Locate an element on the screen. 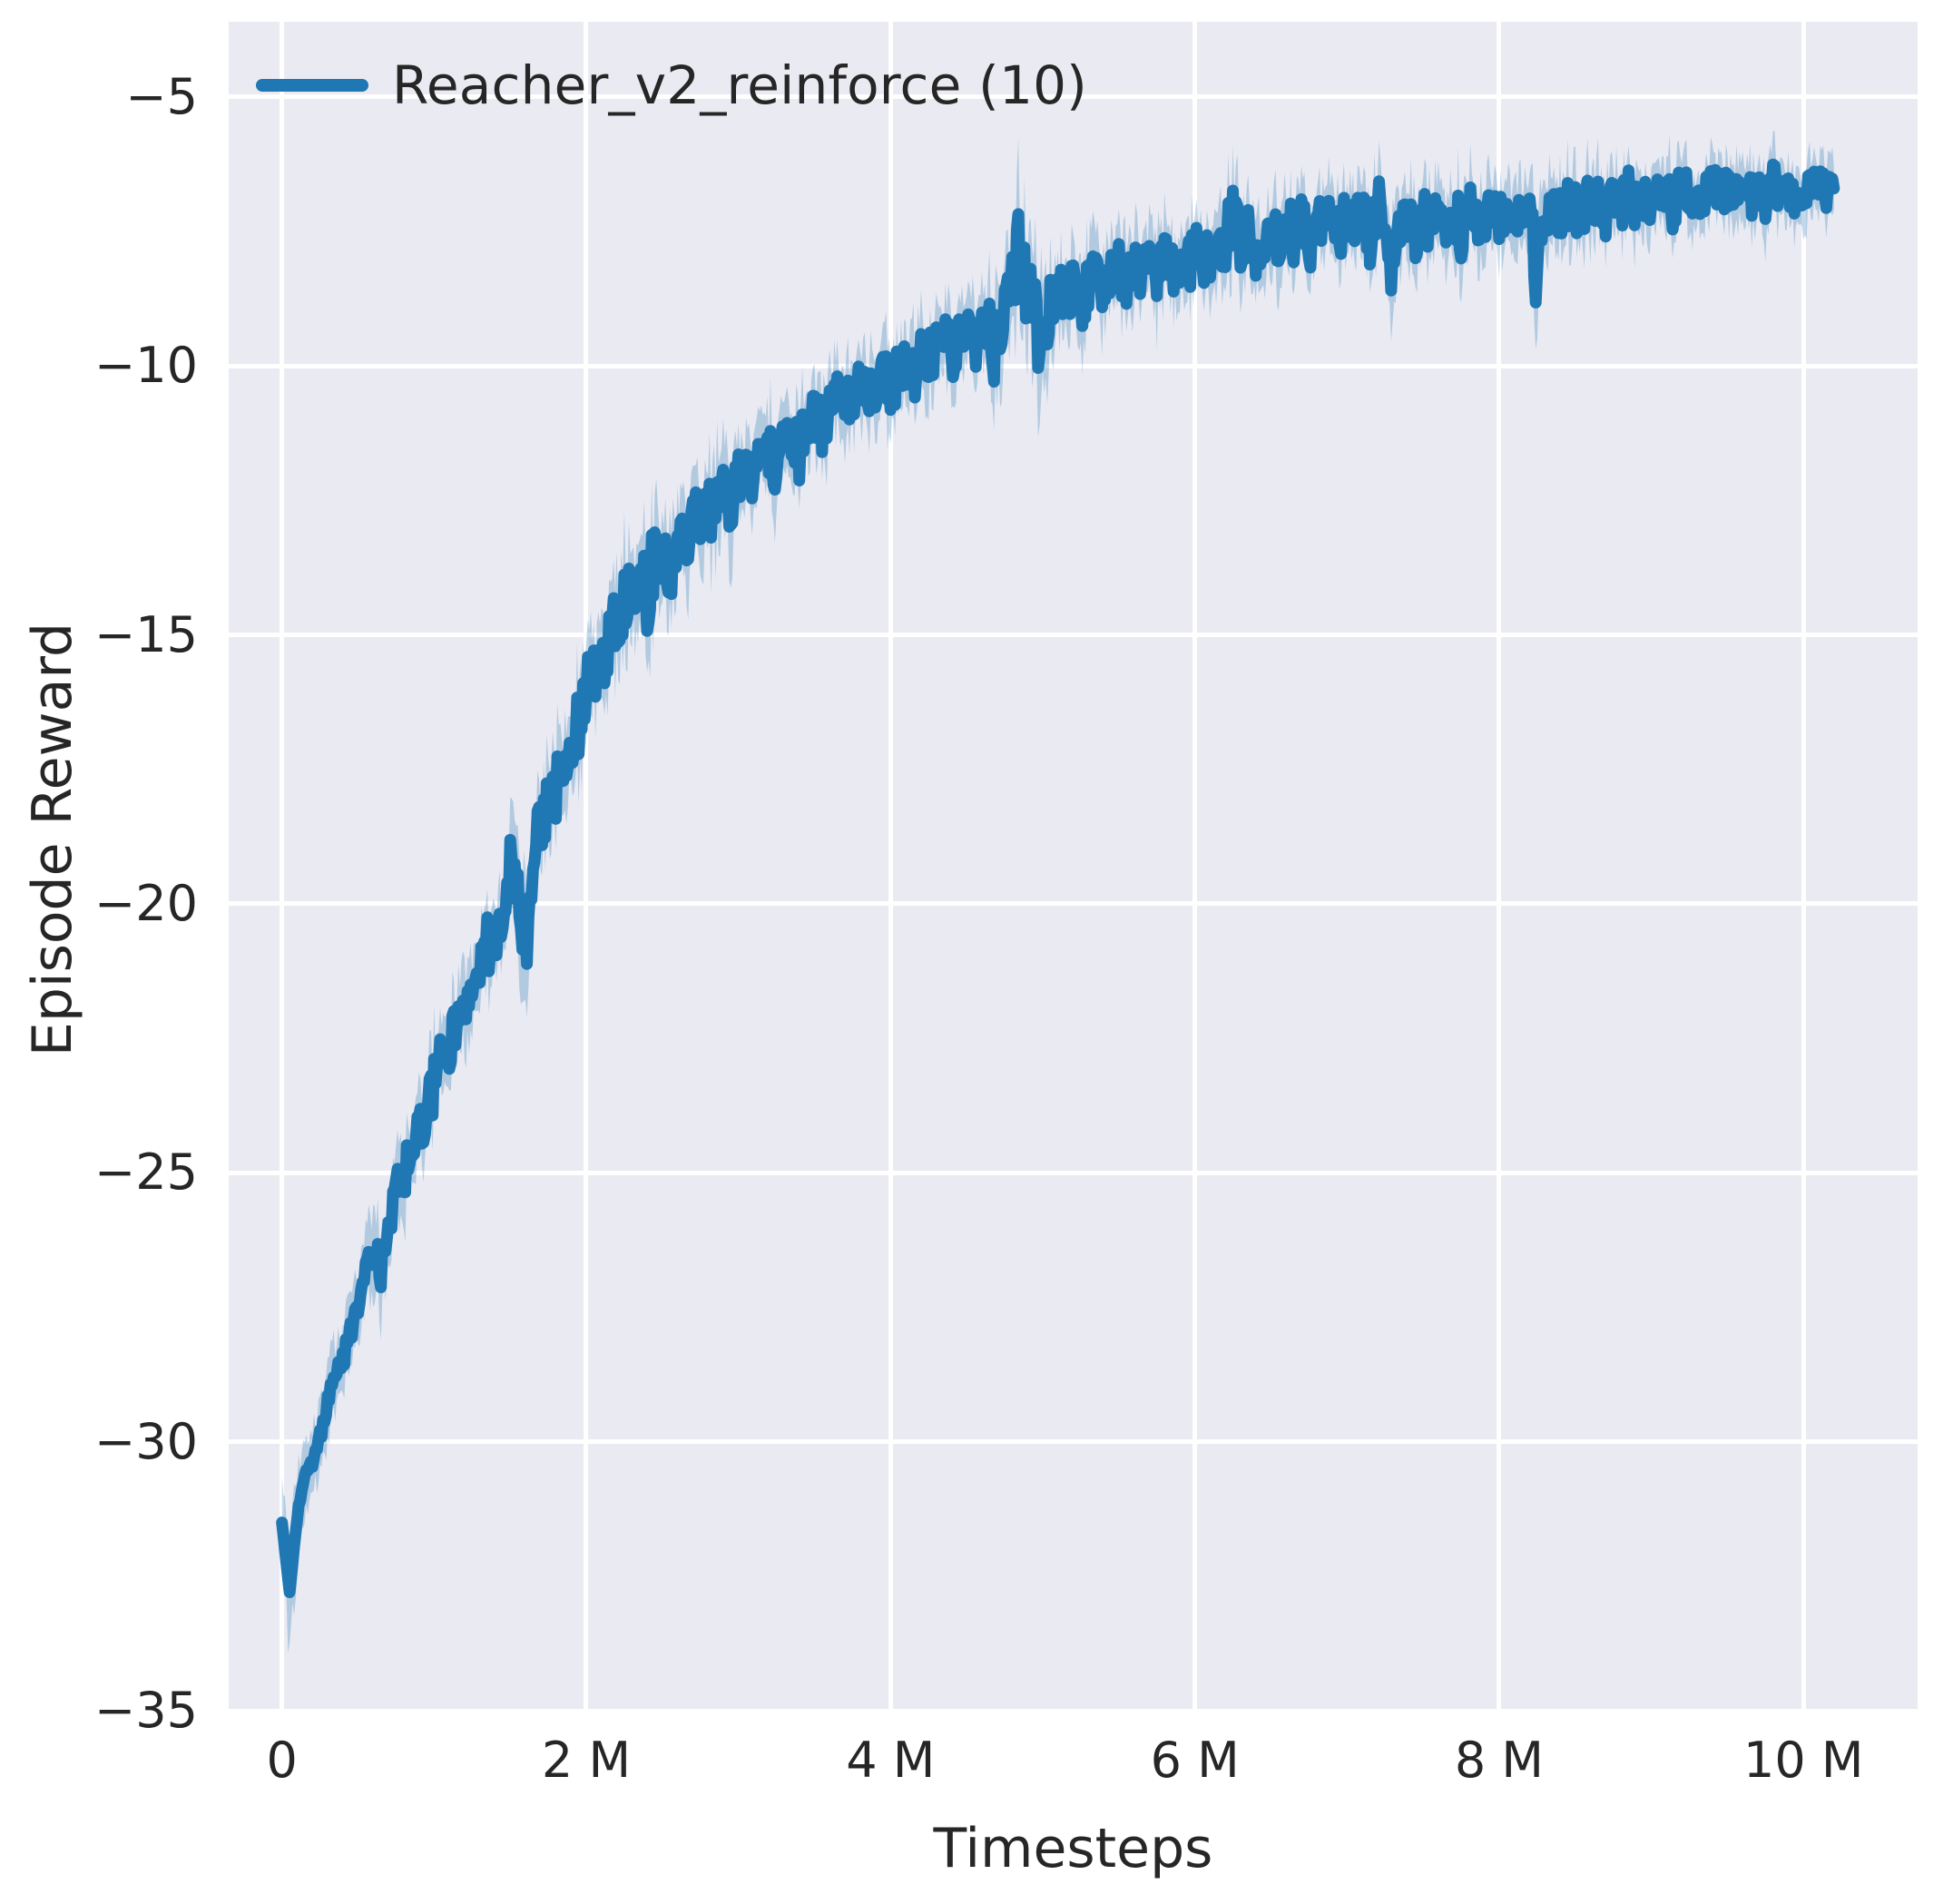 This screenshot has height=1904, width=1953. y-tick-label: −5 is located at coordinates (162, 96).